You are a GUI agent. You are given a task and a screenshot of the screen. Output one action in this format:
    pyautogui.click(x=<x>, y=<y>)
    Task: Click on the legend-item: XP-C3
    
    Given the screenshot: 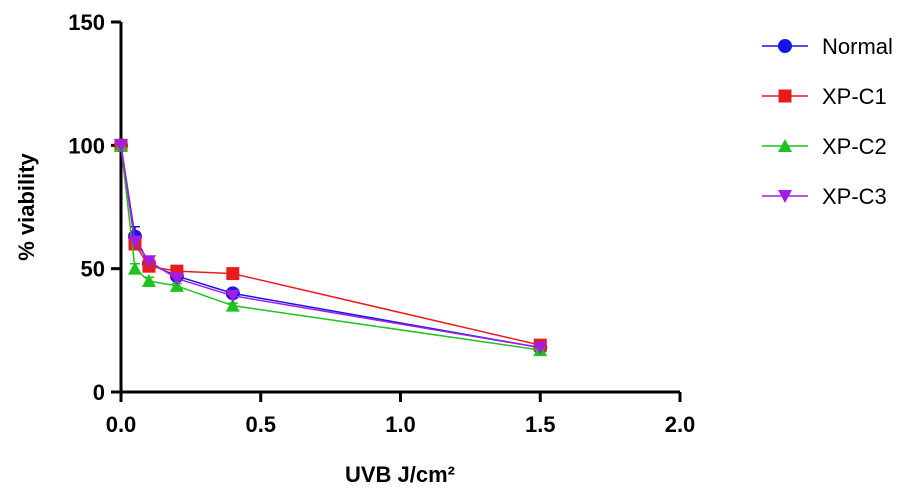 What is the action you would take?
    pyautogui.click(x=824, y=196)
    